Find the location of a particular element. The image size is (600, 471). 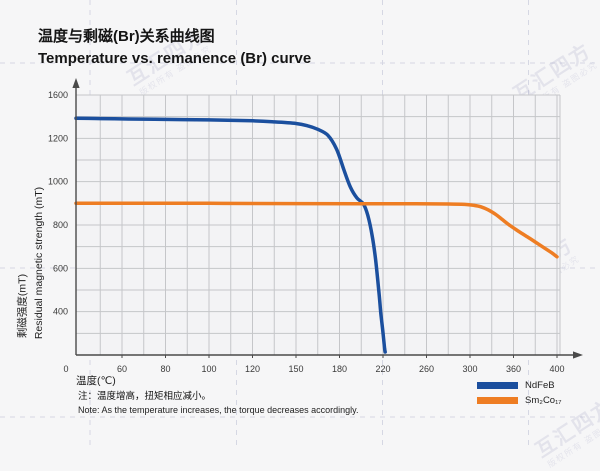

x-tick-label: 120 is located at coordinates (252, 369).